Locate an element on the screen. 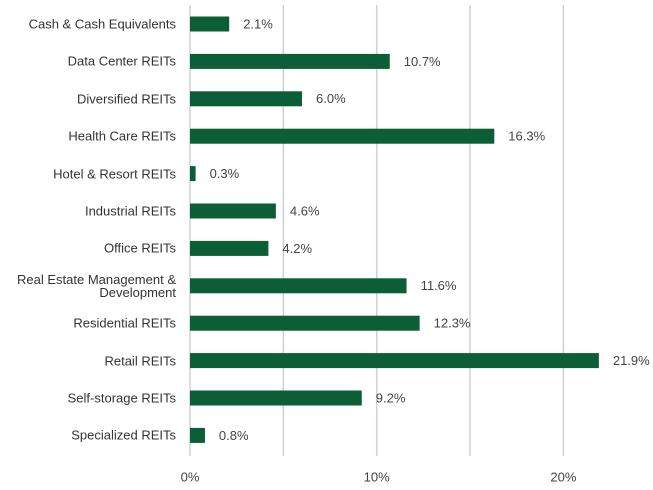  data-label: 21.9% is located at coordinates (631, 360).